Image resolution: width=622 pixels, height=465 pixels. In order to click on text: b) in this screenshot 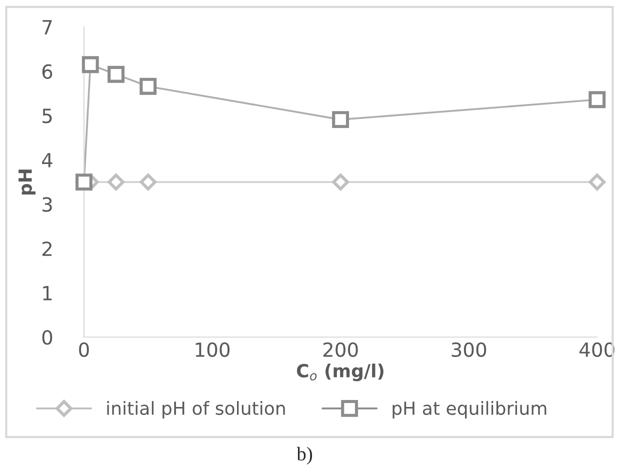, I will do `click(304, 455)`.